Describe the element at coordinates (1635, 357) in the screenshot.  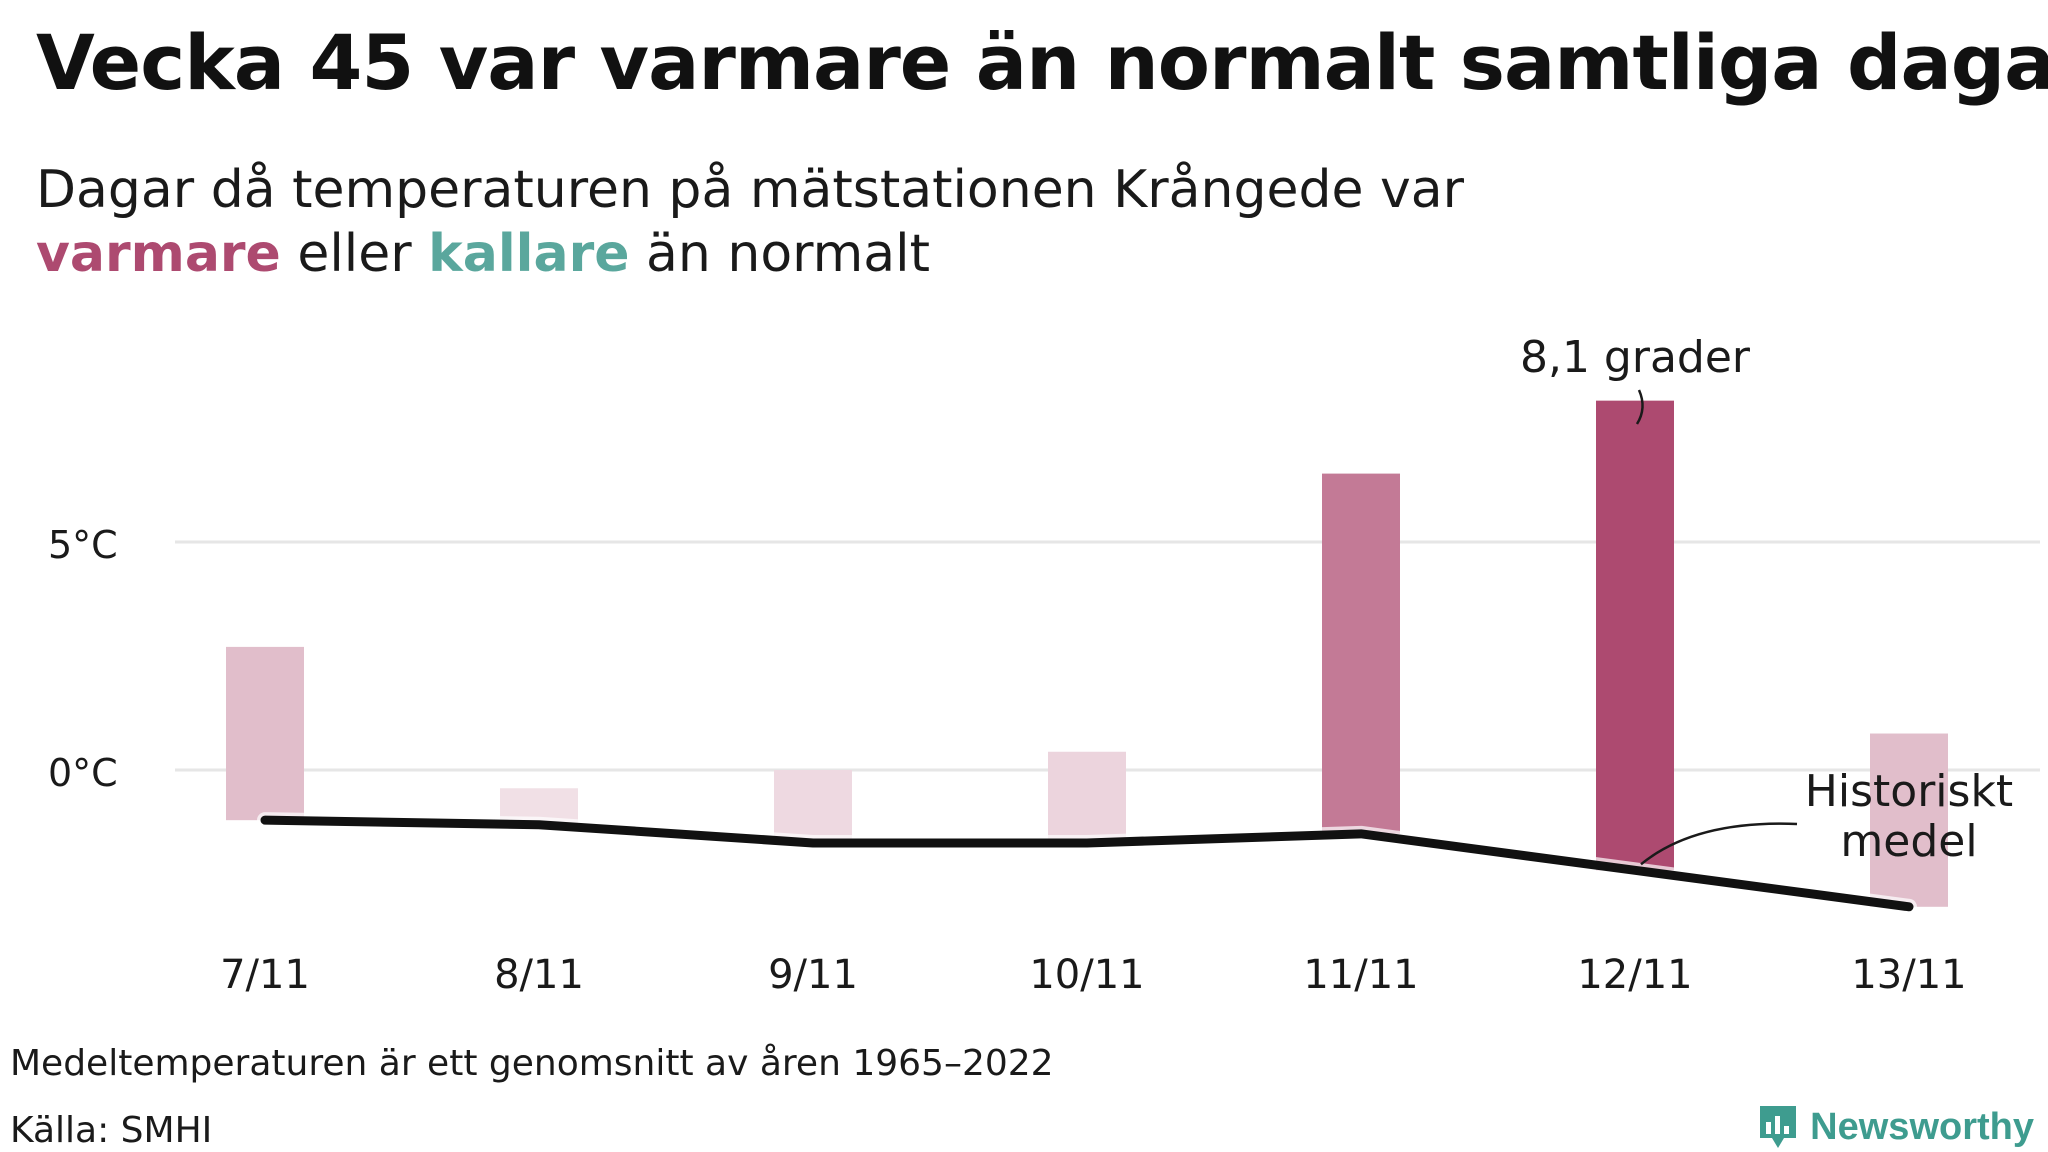
I see `annotation-max-label: 8,1 grader` at that location.